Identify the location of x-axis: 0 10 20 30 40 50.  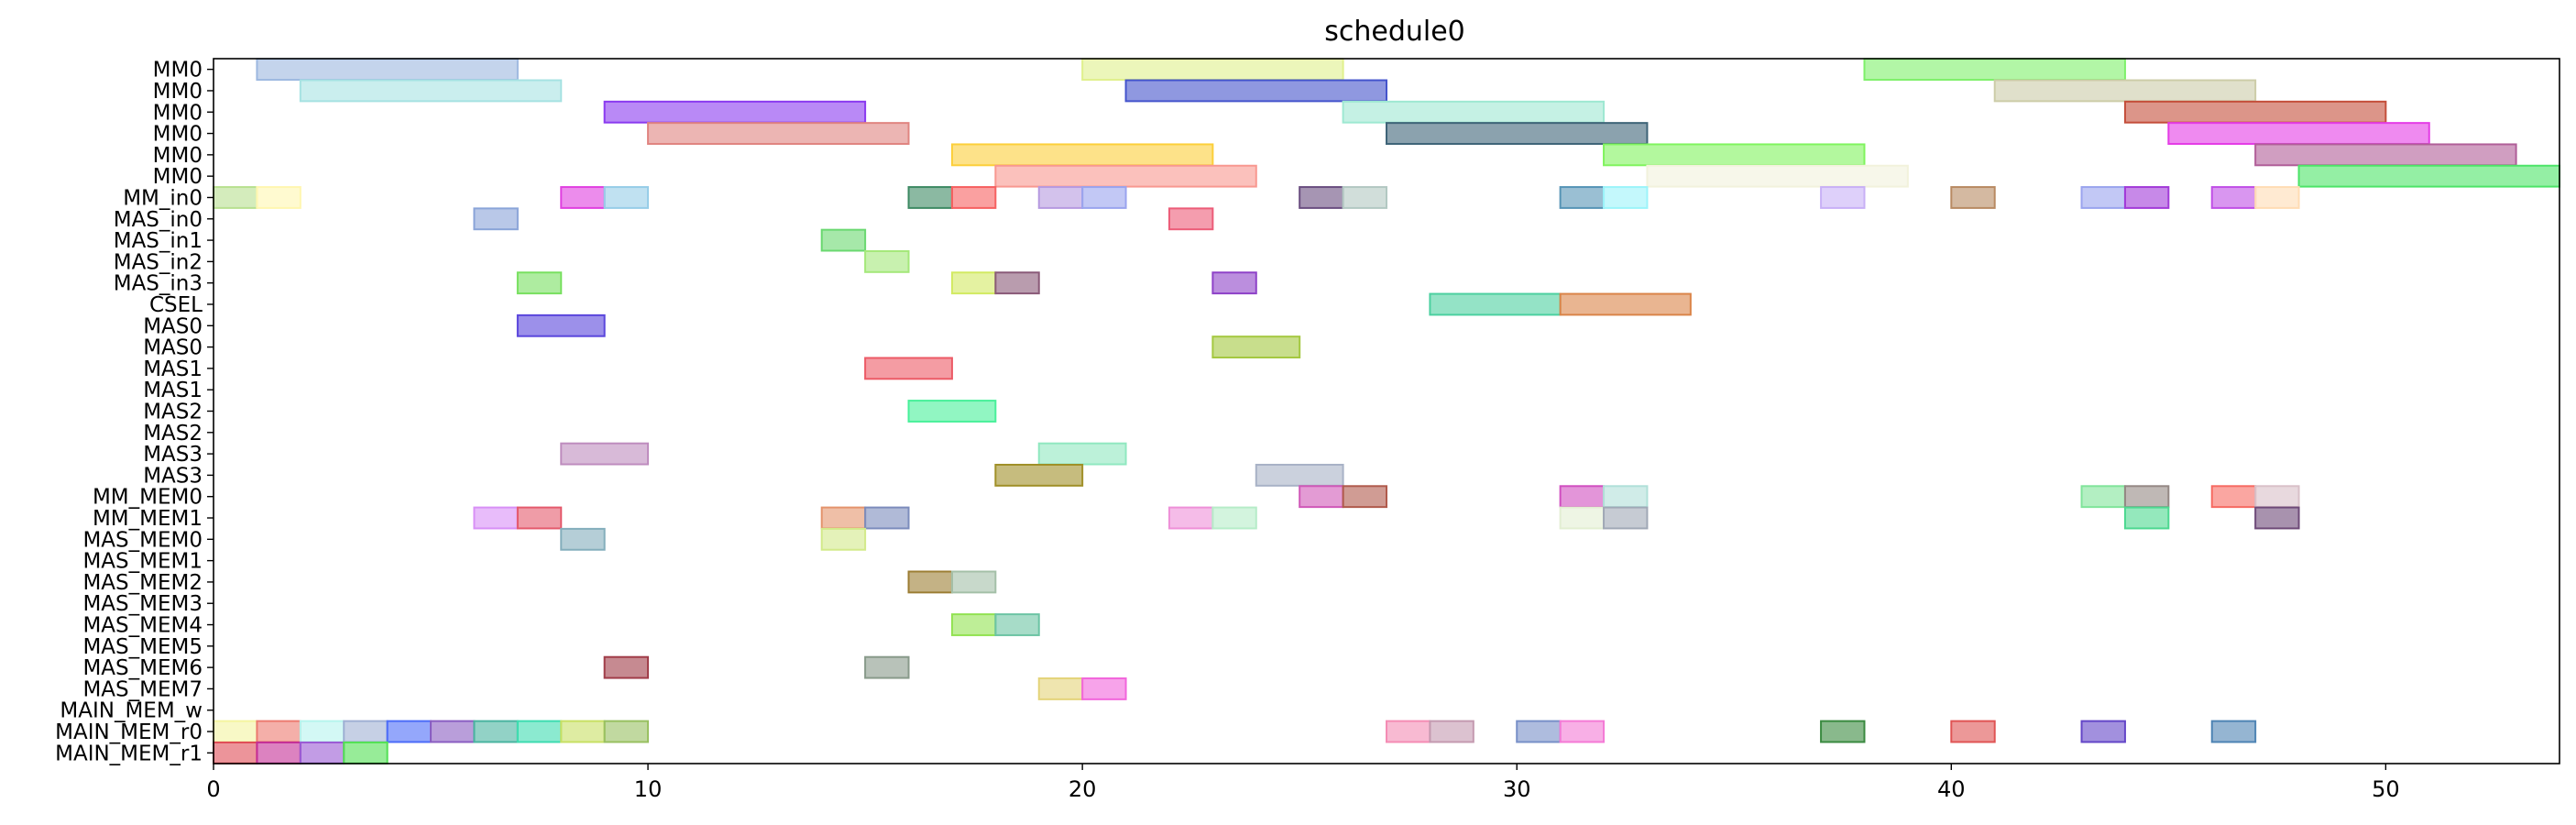
(1303, 783).